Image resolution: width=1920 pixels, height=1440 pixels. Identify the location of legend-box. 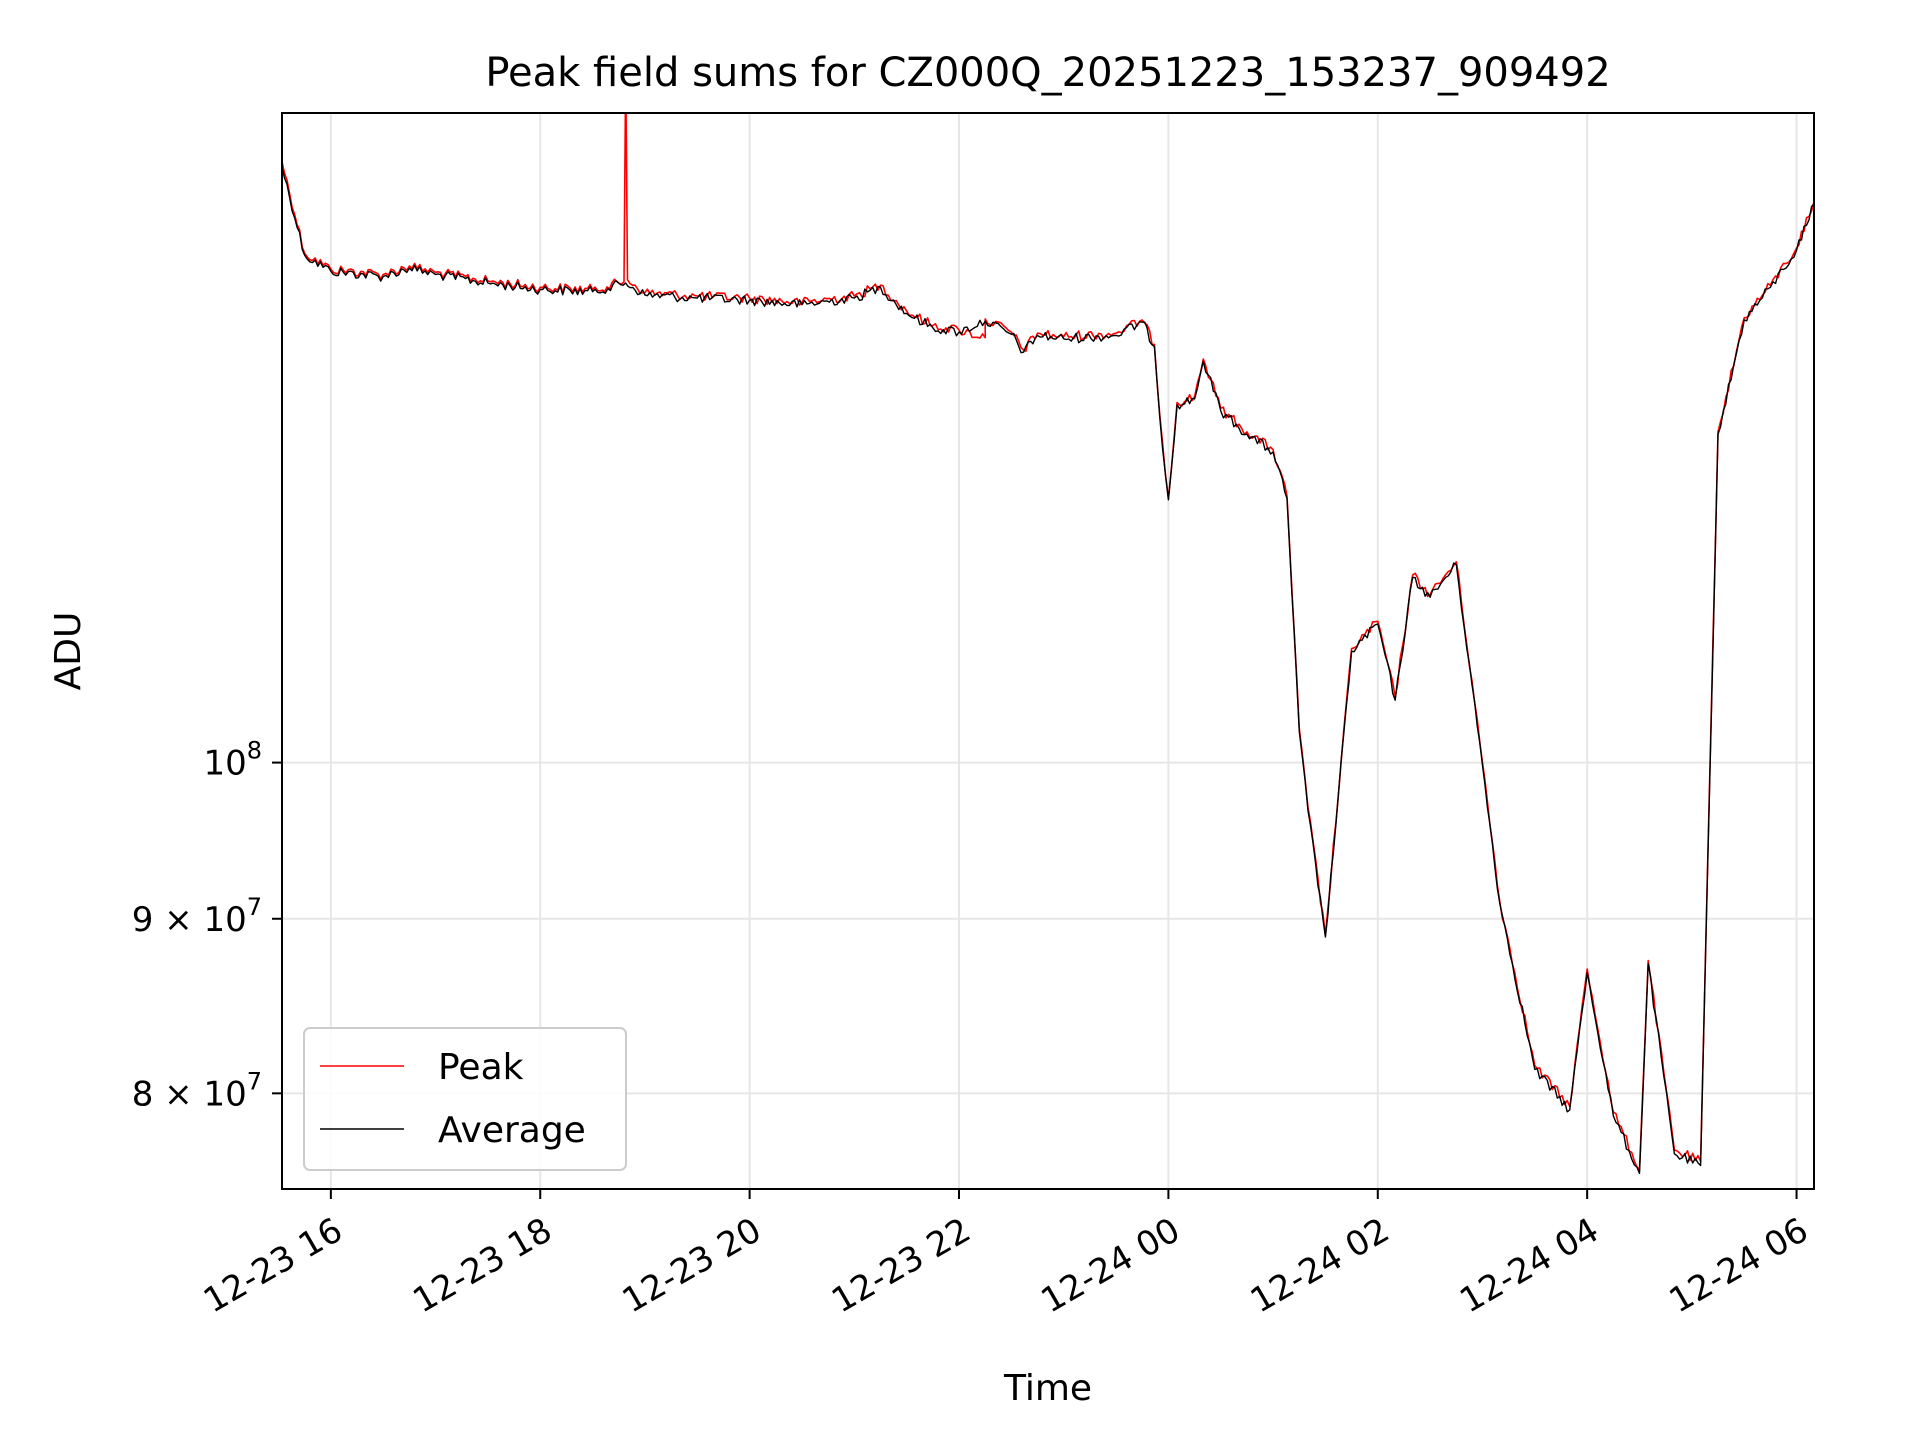
(465, 1099).